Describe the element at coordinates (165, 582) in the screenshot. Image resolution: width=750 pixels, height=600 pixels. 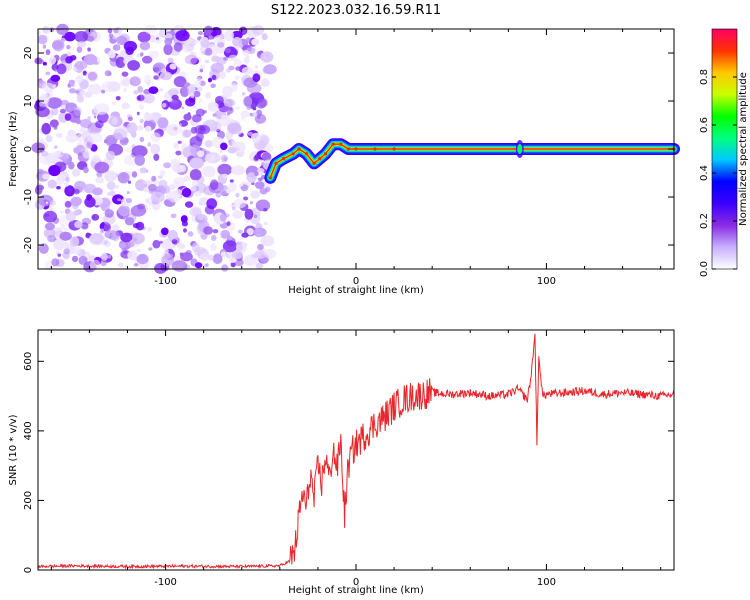
I see `snr-xtick-label: -100` at that location.